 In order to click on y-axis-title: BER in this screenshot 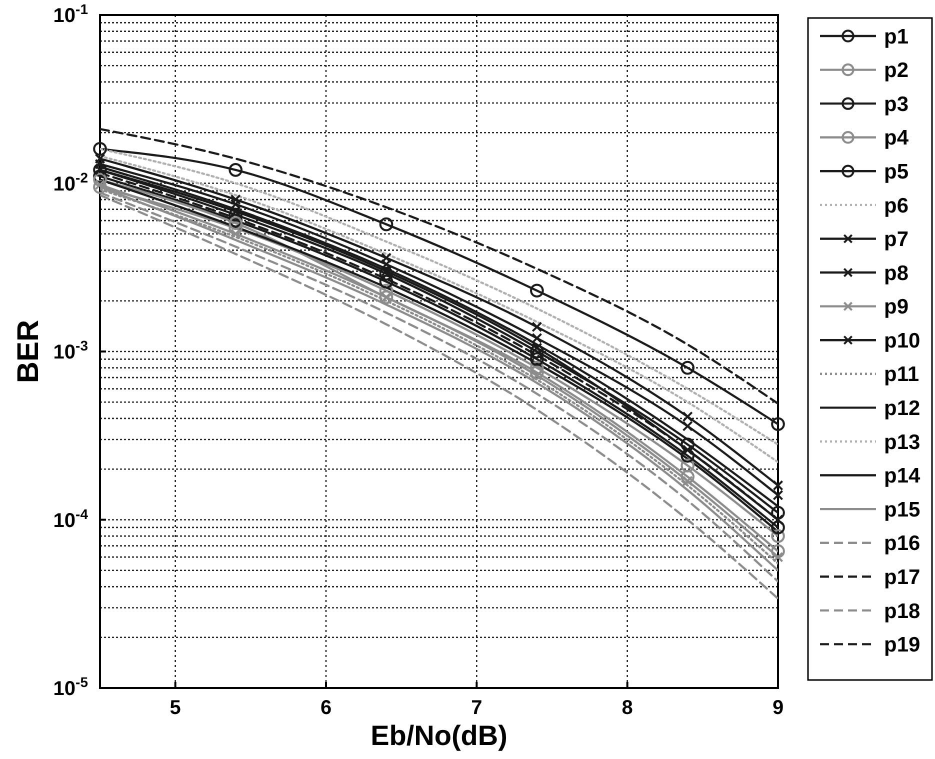, I will do `click(28, 351)`.